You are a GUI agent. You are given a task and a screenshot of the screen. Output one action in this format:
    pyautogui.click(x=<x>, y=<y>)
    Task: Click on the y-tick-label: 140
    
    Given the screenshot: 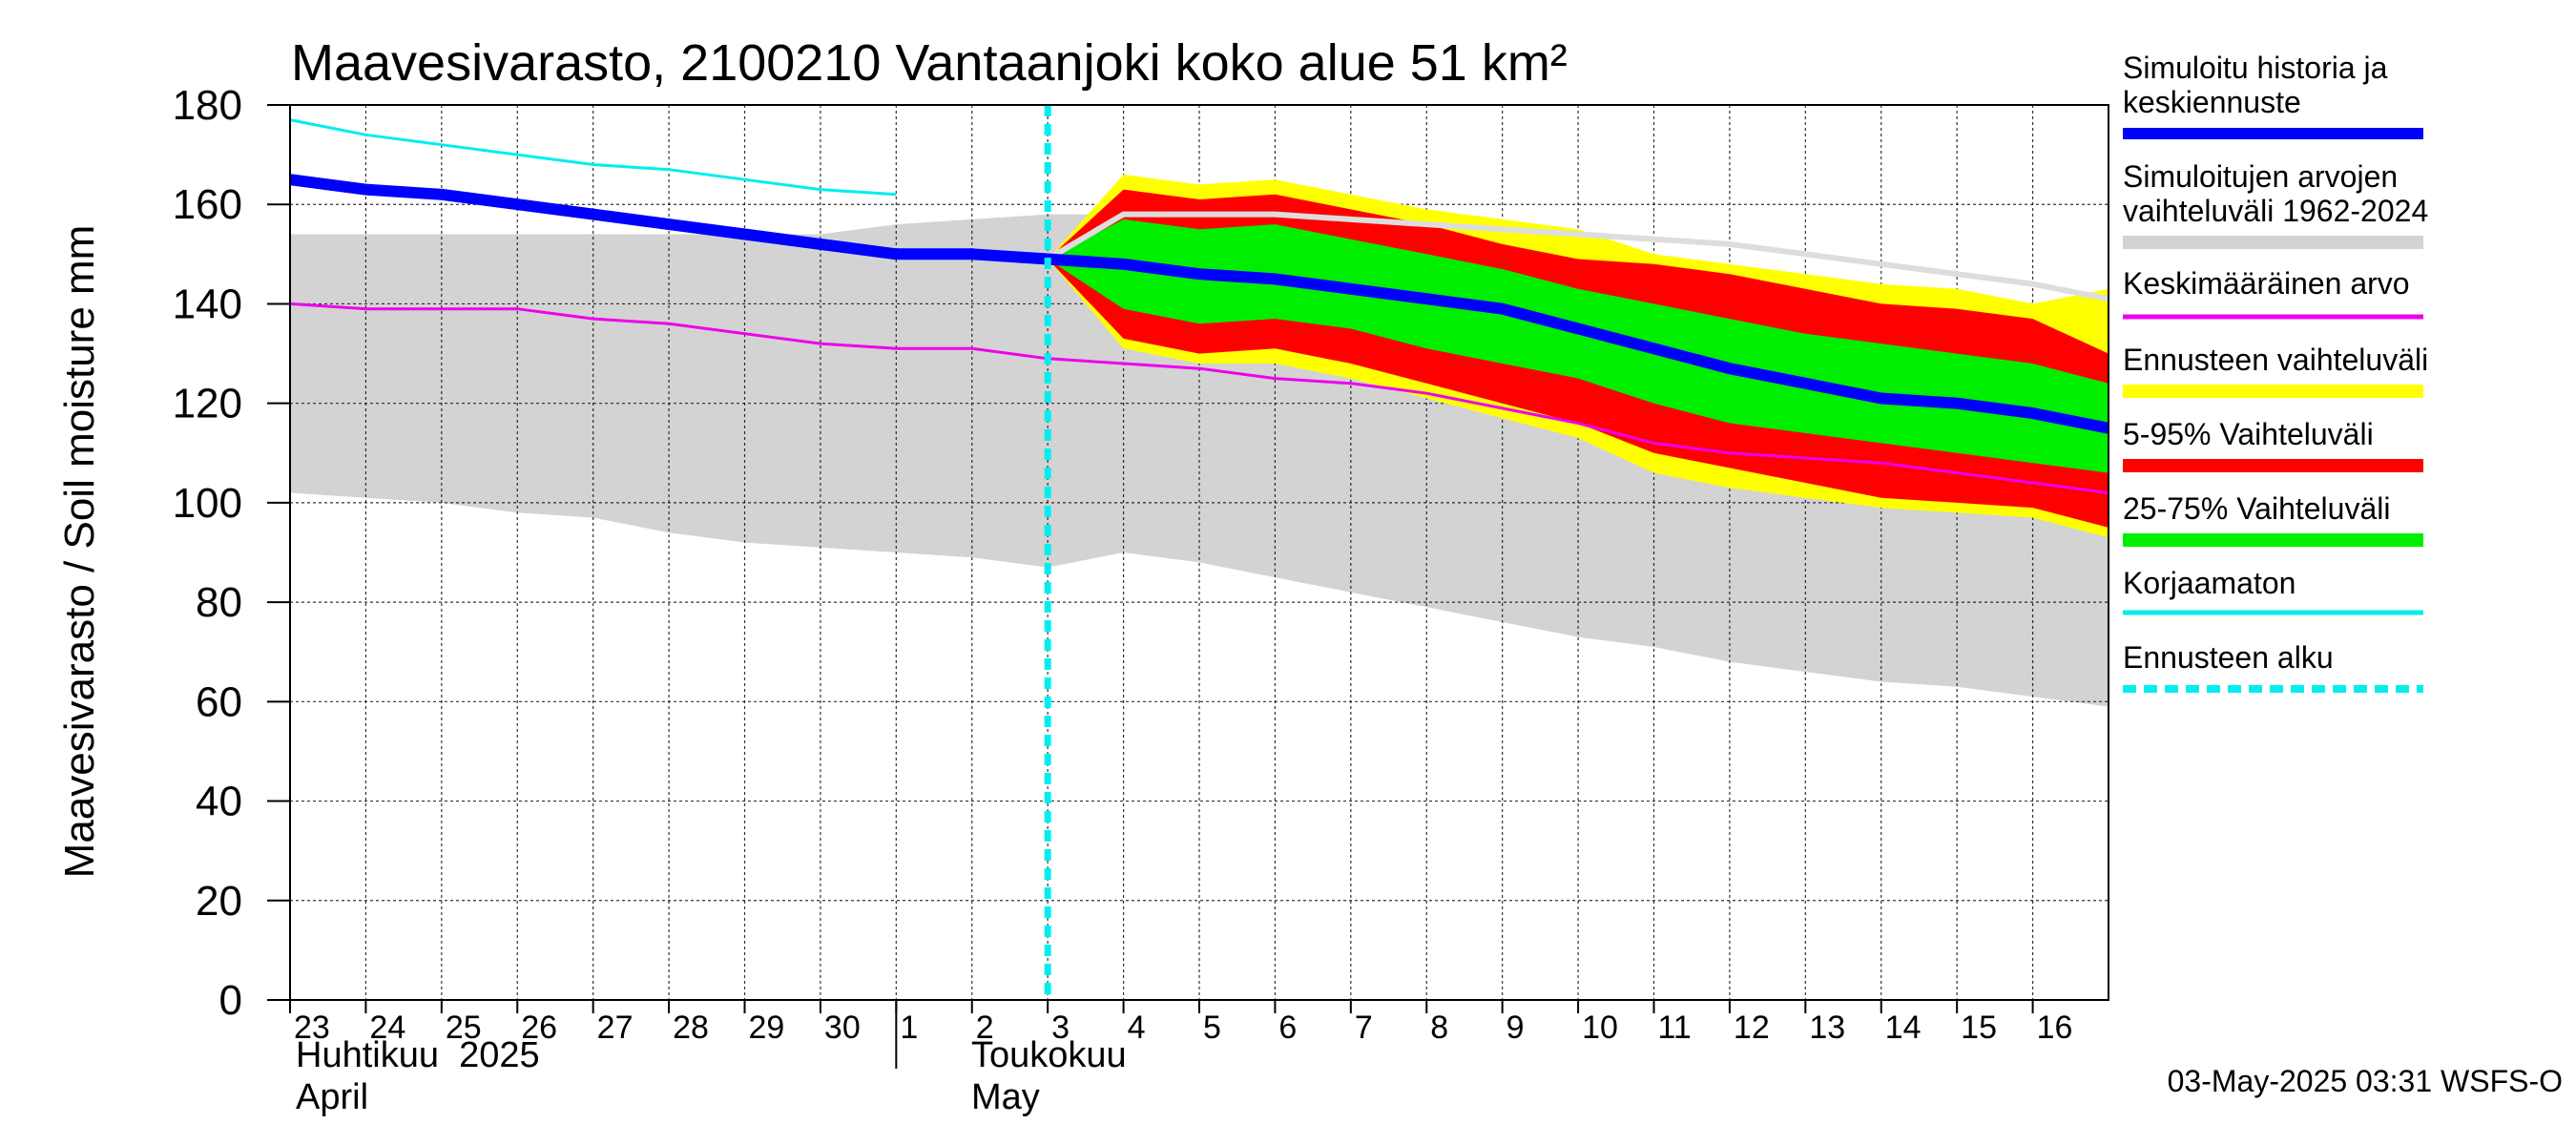 What is the action you would take?
    pyautogui.click(x=207, y=304)
    